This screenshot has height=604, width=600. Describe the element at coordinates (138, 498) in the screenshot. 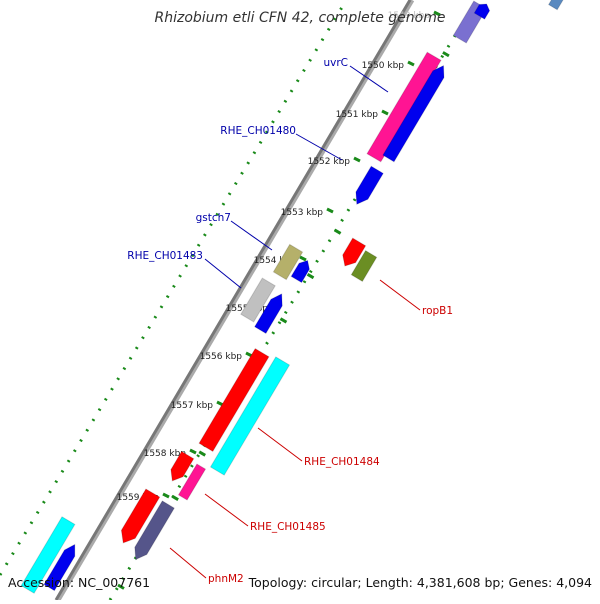

I see `kbp-tick-label: 1559 kbp` at that location.